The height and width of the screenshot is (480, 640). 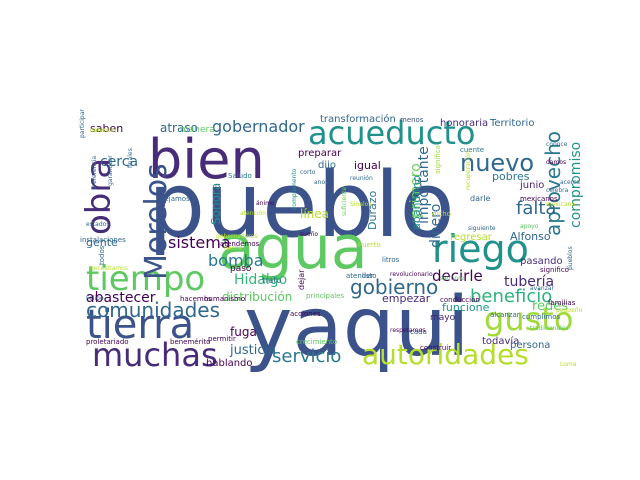 What do you see at coordinates (236, 236) in the screenshot?
I see `word-gobernadores: gobernadores` at bounding box center [236, 236].